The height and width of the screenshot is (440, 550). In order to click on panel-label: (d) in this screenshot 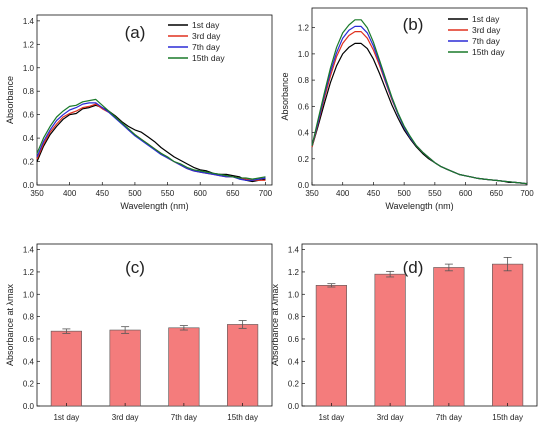, I will do `click(413, 267)`.